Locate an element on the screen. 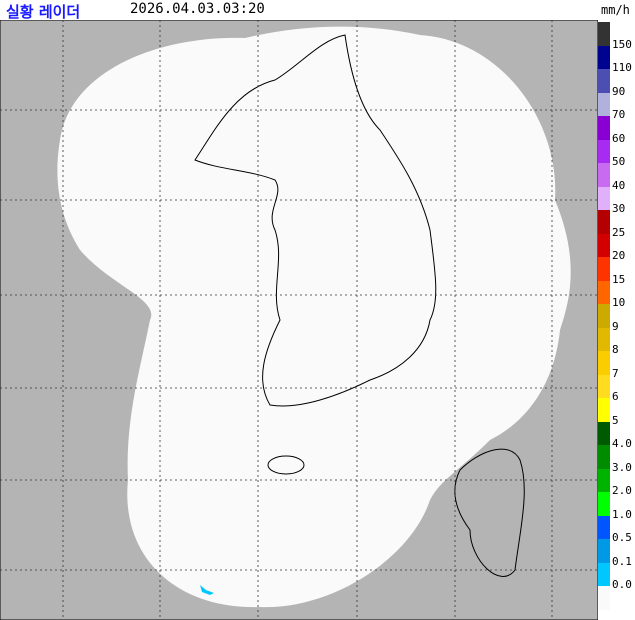 This screenshot has height=620, width=635. legend-label: 20 is located at coordinates (619, 256).